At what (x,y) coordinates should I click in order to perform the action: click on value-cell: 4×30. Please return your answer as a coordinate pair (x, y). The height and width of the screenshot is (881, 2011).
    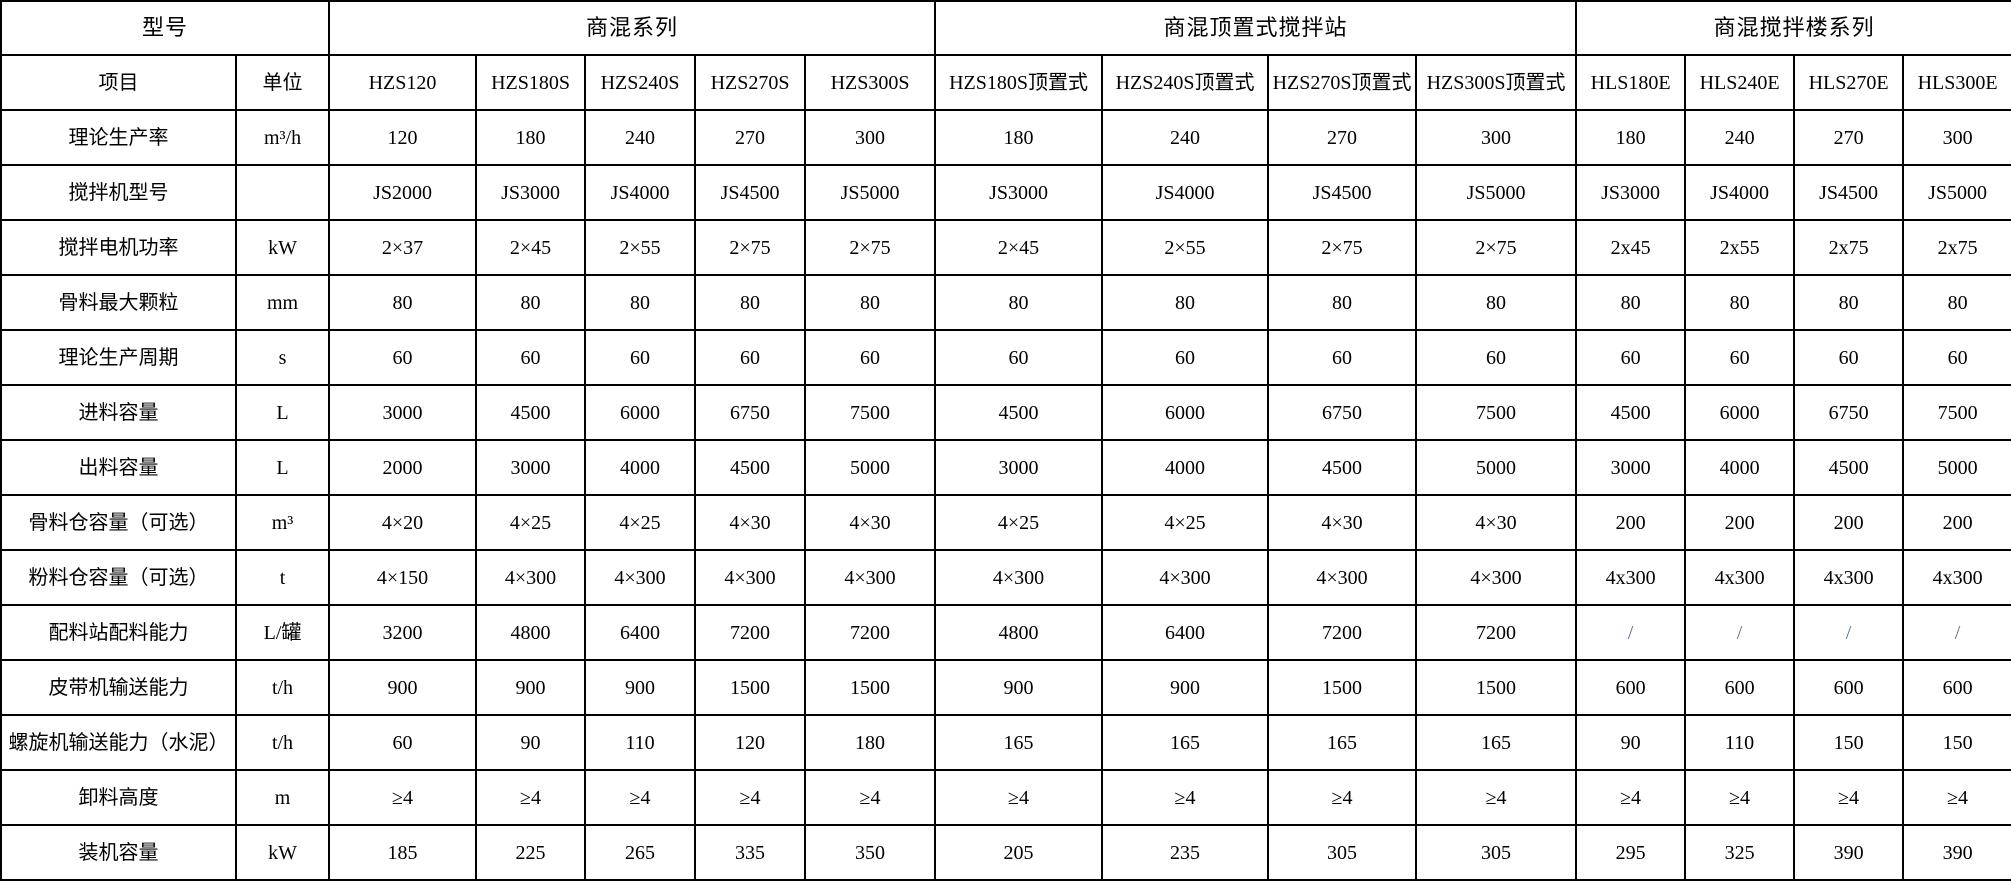
    Looking at the image, I should click on (1496, 522).